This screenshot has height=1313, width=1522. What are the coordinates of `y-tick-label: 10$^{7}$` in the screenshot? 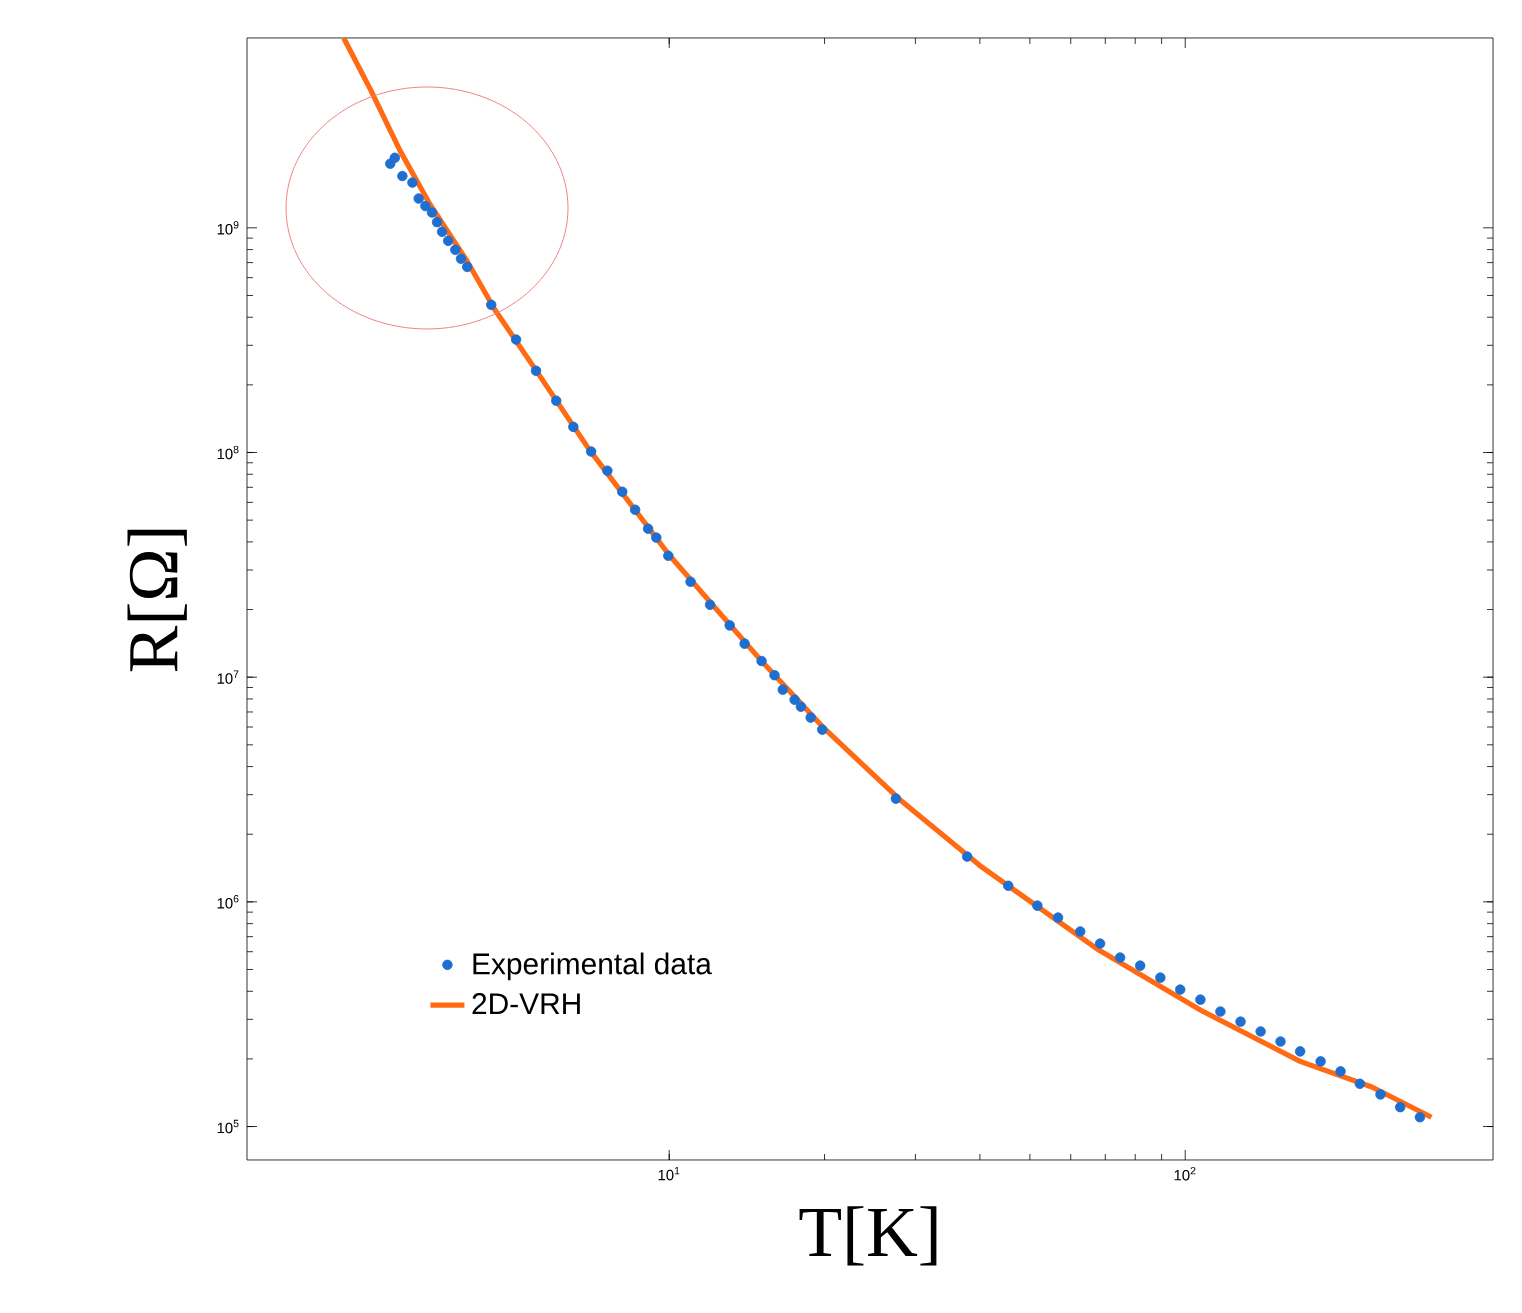 It's located at (228, 677).